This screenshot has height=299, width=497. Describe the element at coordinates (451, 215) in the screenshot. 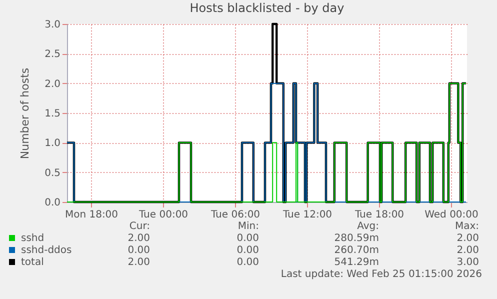

I see `x-tick-label: Wed 00:00` at that location.